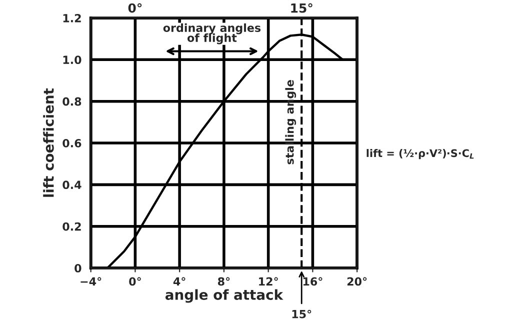 This screenshot has width=519, height=321. I want to click on y-tick-label: 0.4, so click(72, 185).